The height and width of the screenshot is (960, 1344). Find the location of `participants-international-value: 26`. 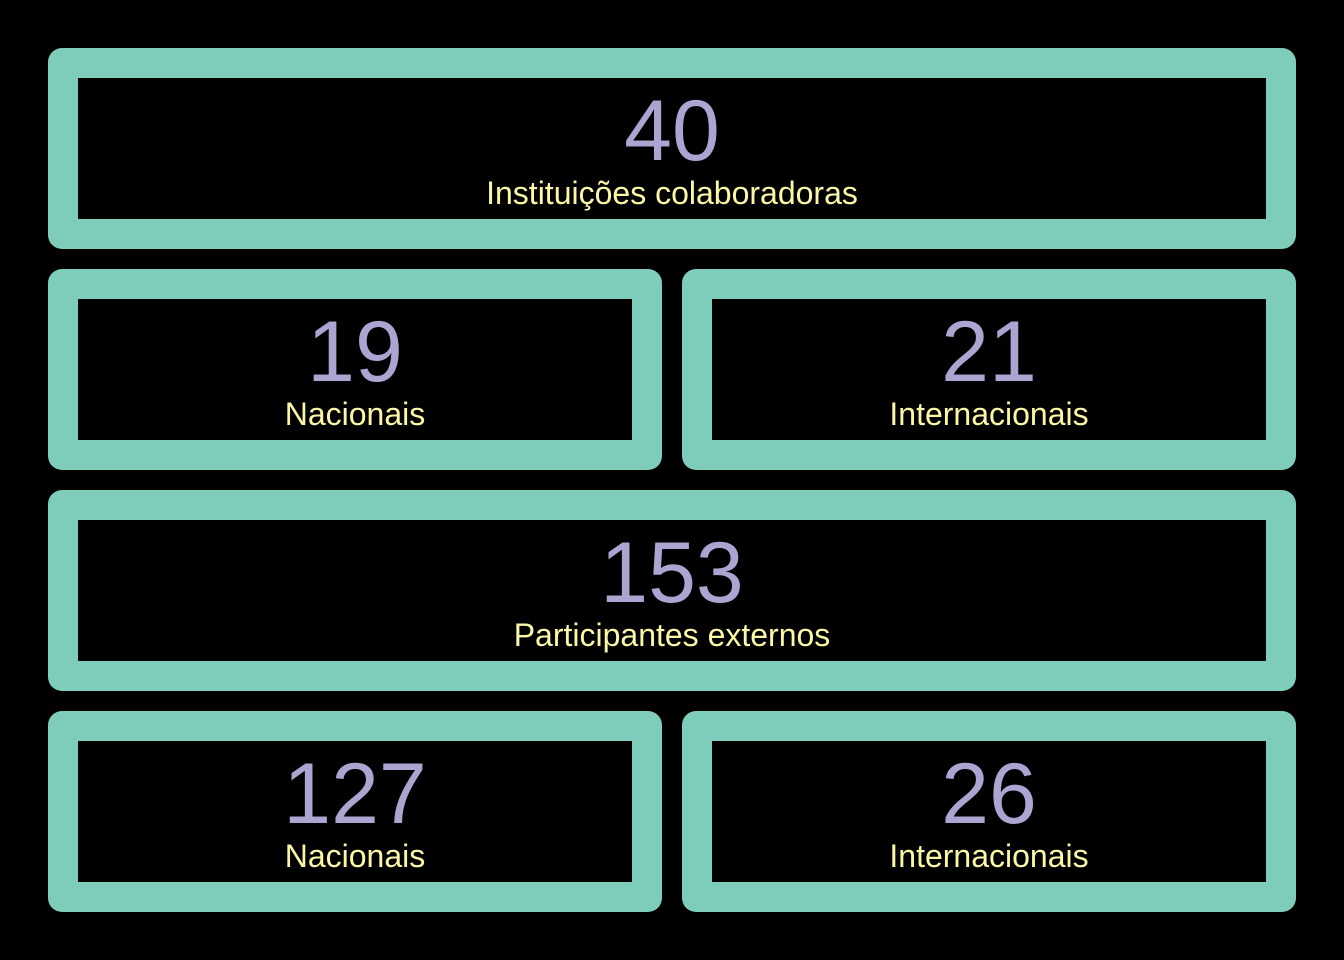

participants-international-value: 26 is located at coordinates (989, 794).